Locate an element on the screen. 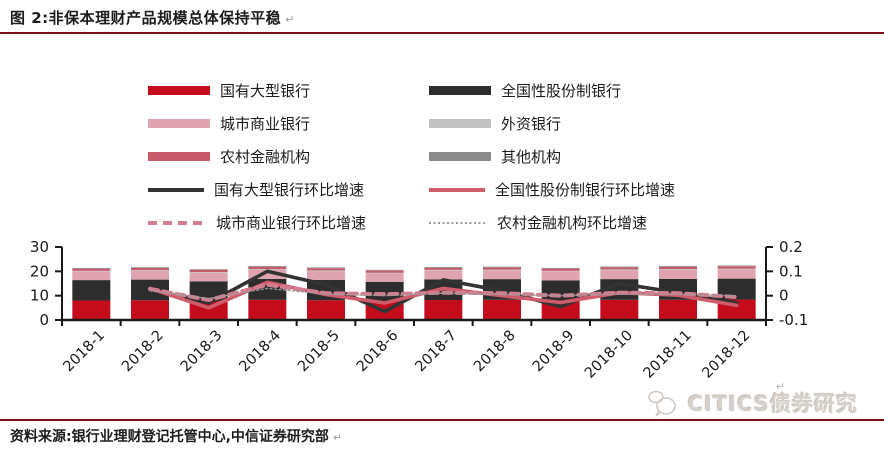 The image size is (884, 450). figure-title-text: 图 2:非保本理财产品规模总体保持平稳 is located at coordinates (146, 18).